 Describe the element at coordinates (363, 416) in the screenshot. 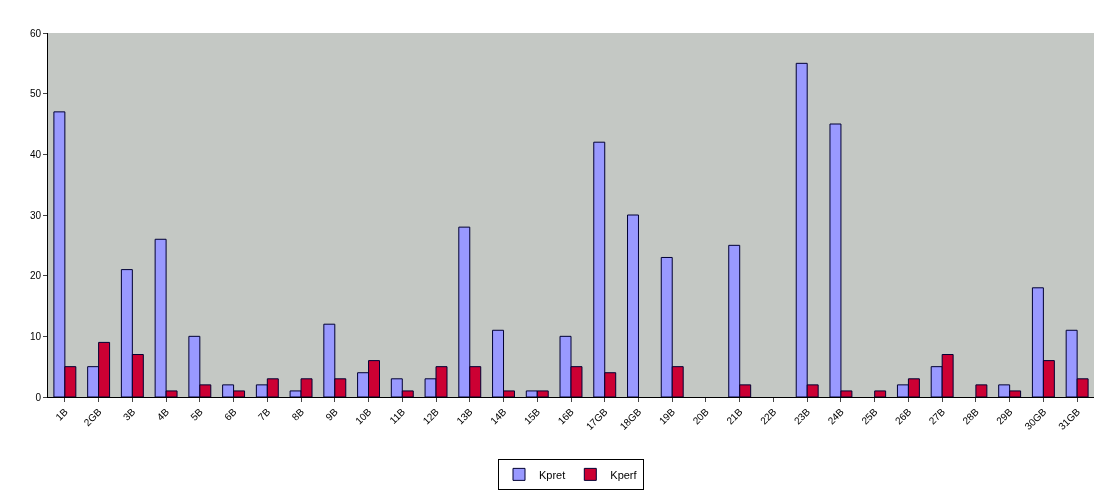

I see `x-tick-label: 10B` at that location.